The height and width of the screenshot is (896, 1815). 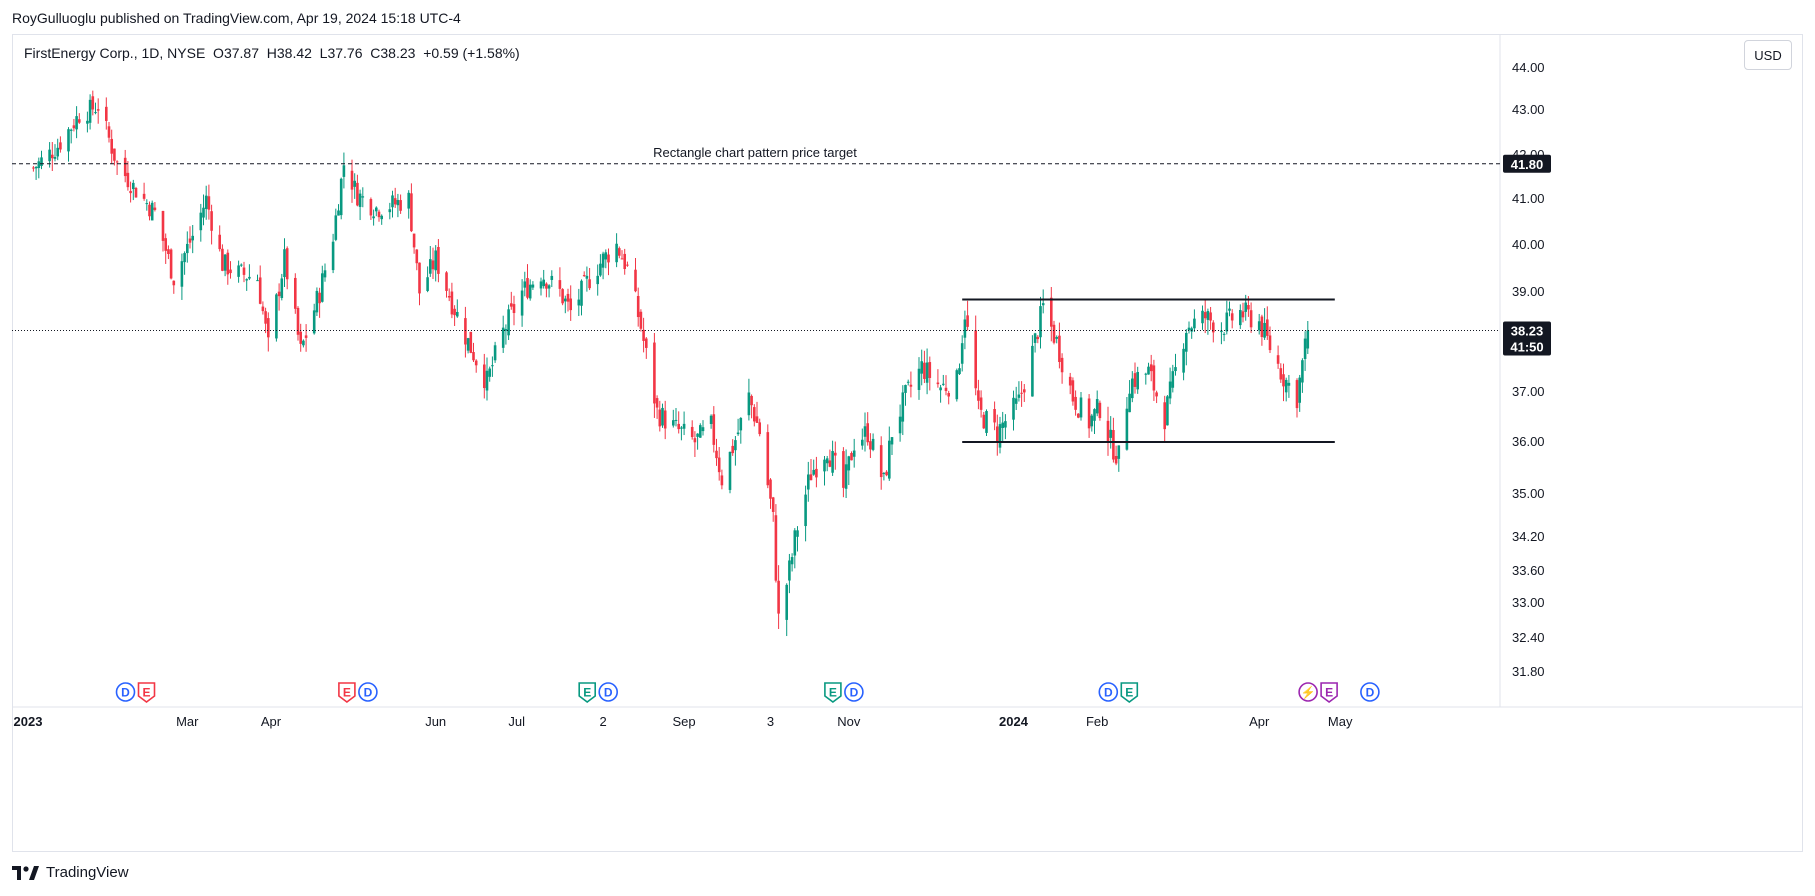 I want to click on y-tick-label: 33.00, so click(x=1528, y=602).